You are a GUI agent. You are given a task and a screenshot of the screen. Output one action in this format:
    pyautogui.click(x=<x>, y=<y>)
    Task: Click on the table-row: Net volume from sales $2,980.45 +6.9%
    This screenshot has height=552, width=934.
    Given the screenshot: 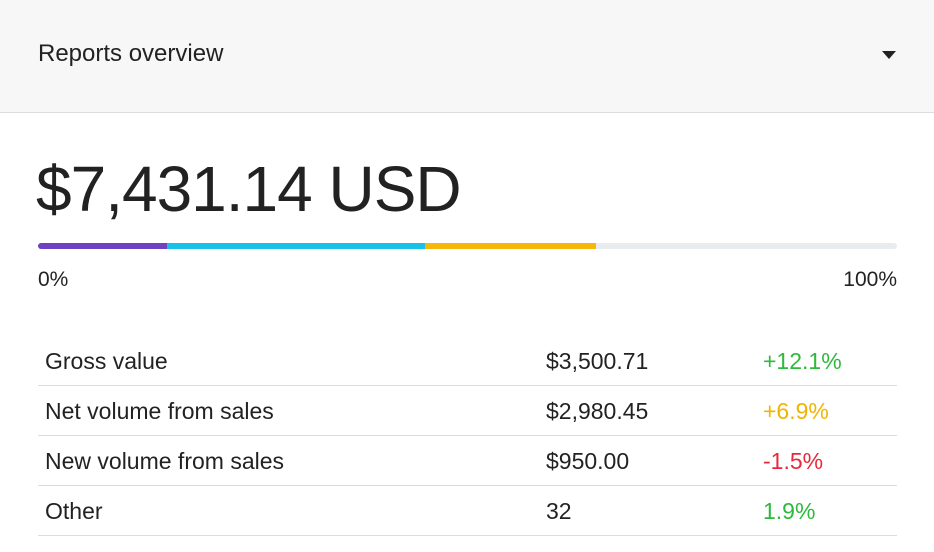 What is the action you would take?
    pyautogui.click(x=467, y=411)
    